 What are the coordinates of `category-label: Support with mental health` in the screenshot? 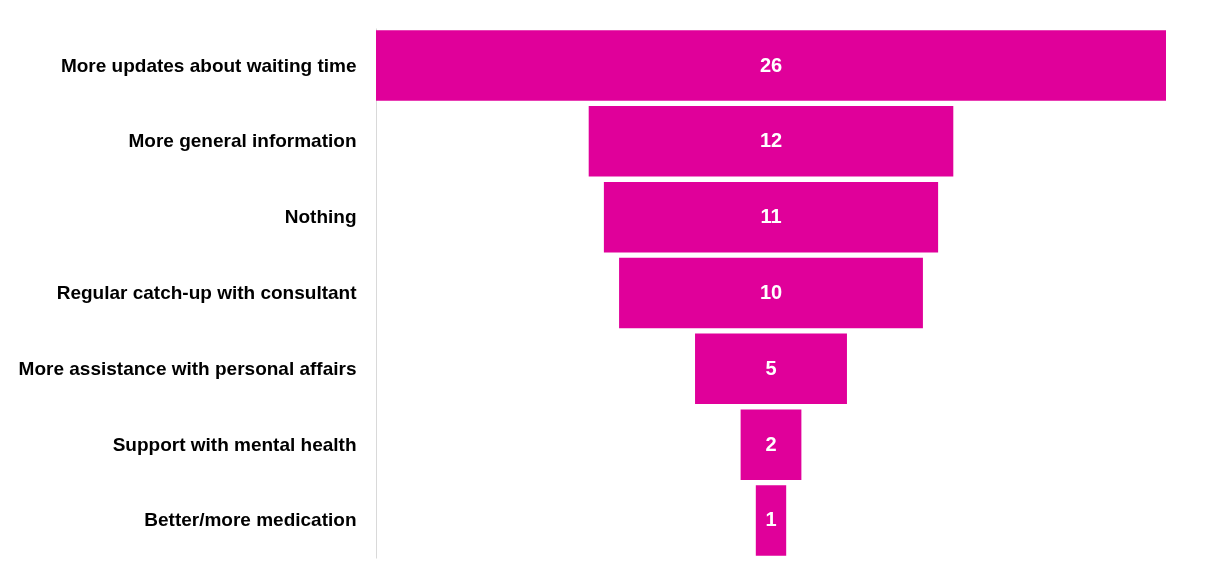 It's located at (234, 444).